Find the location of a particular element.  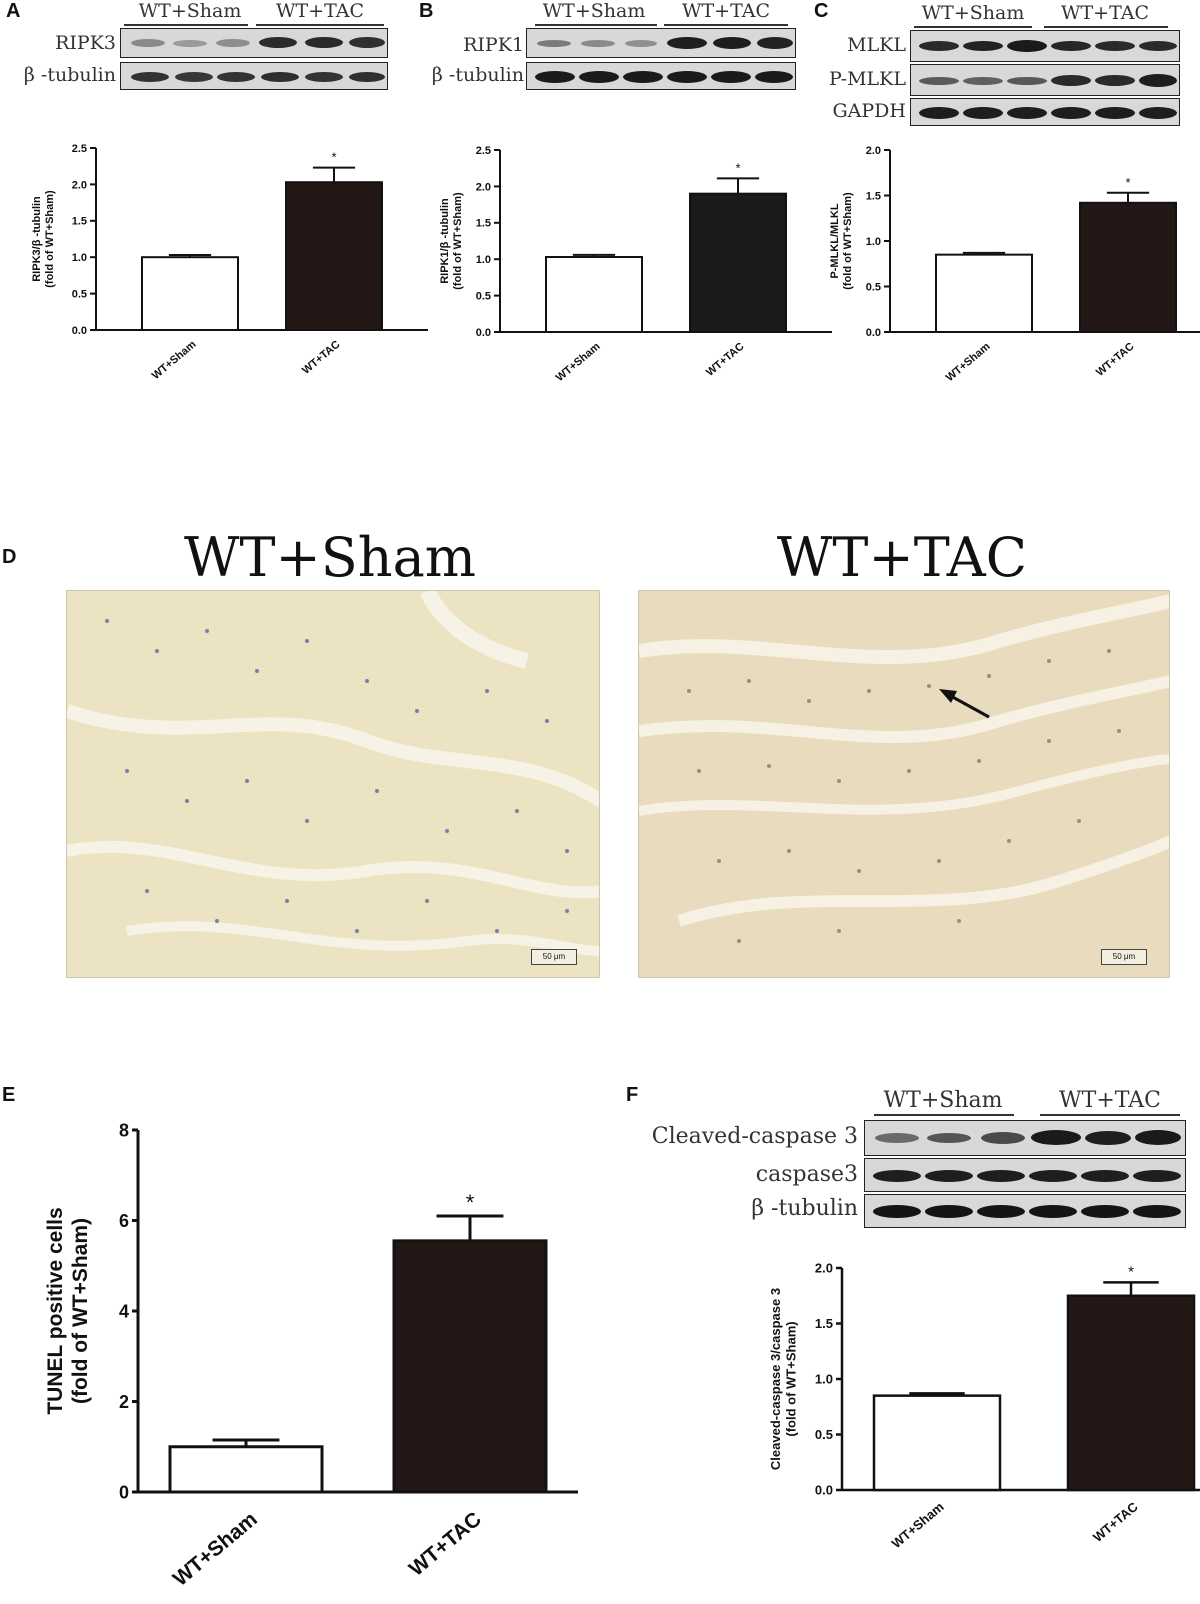

micrograph-title-tac: WT+TAC is located at coordinates (902, 557).